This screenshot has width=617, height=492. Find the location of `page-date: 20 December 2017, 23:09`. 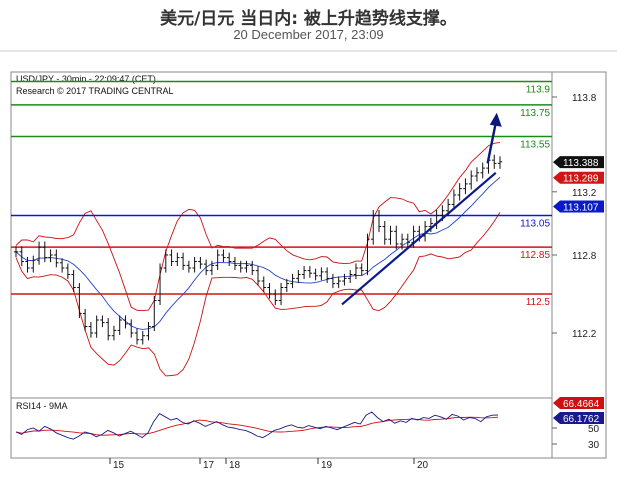

page-date: 20 December 2017, 23:09 is located at coordinates (308, 34).